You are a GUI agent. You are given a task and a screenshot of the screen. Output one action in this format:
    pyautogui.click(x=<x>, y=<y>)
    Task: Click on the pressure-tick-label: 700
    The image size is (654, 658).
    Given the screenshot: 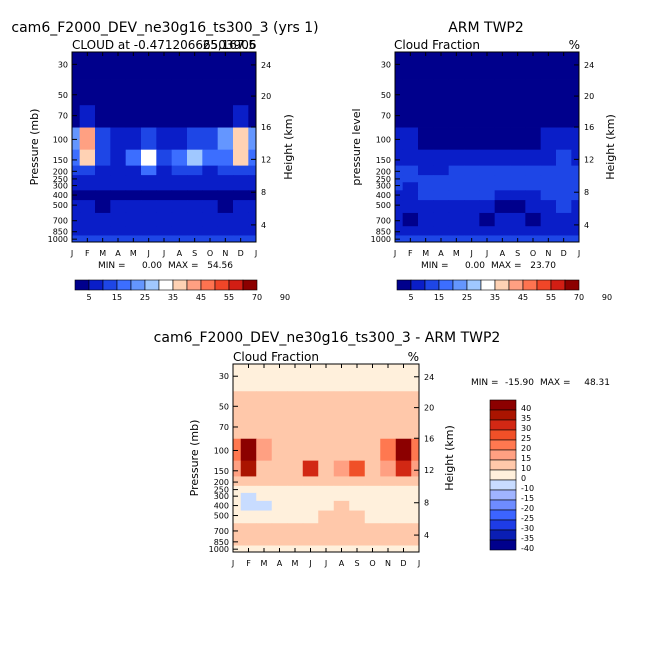 What is the action you would take?
    pyautogui.click(x=383, y=221)
    